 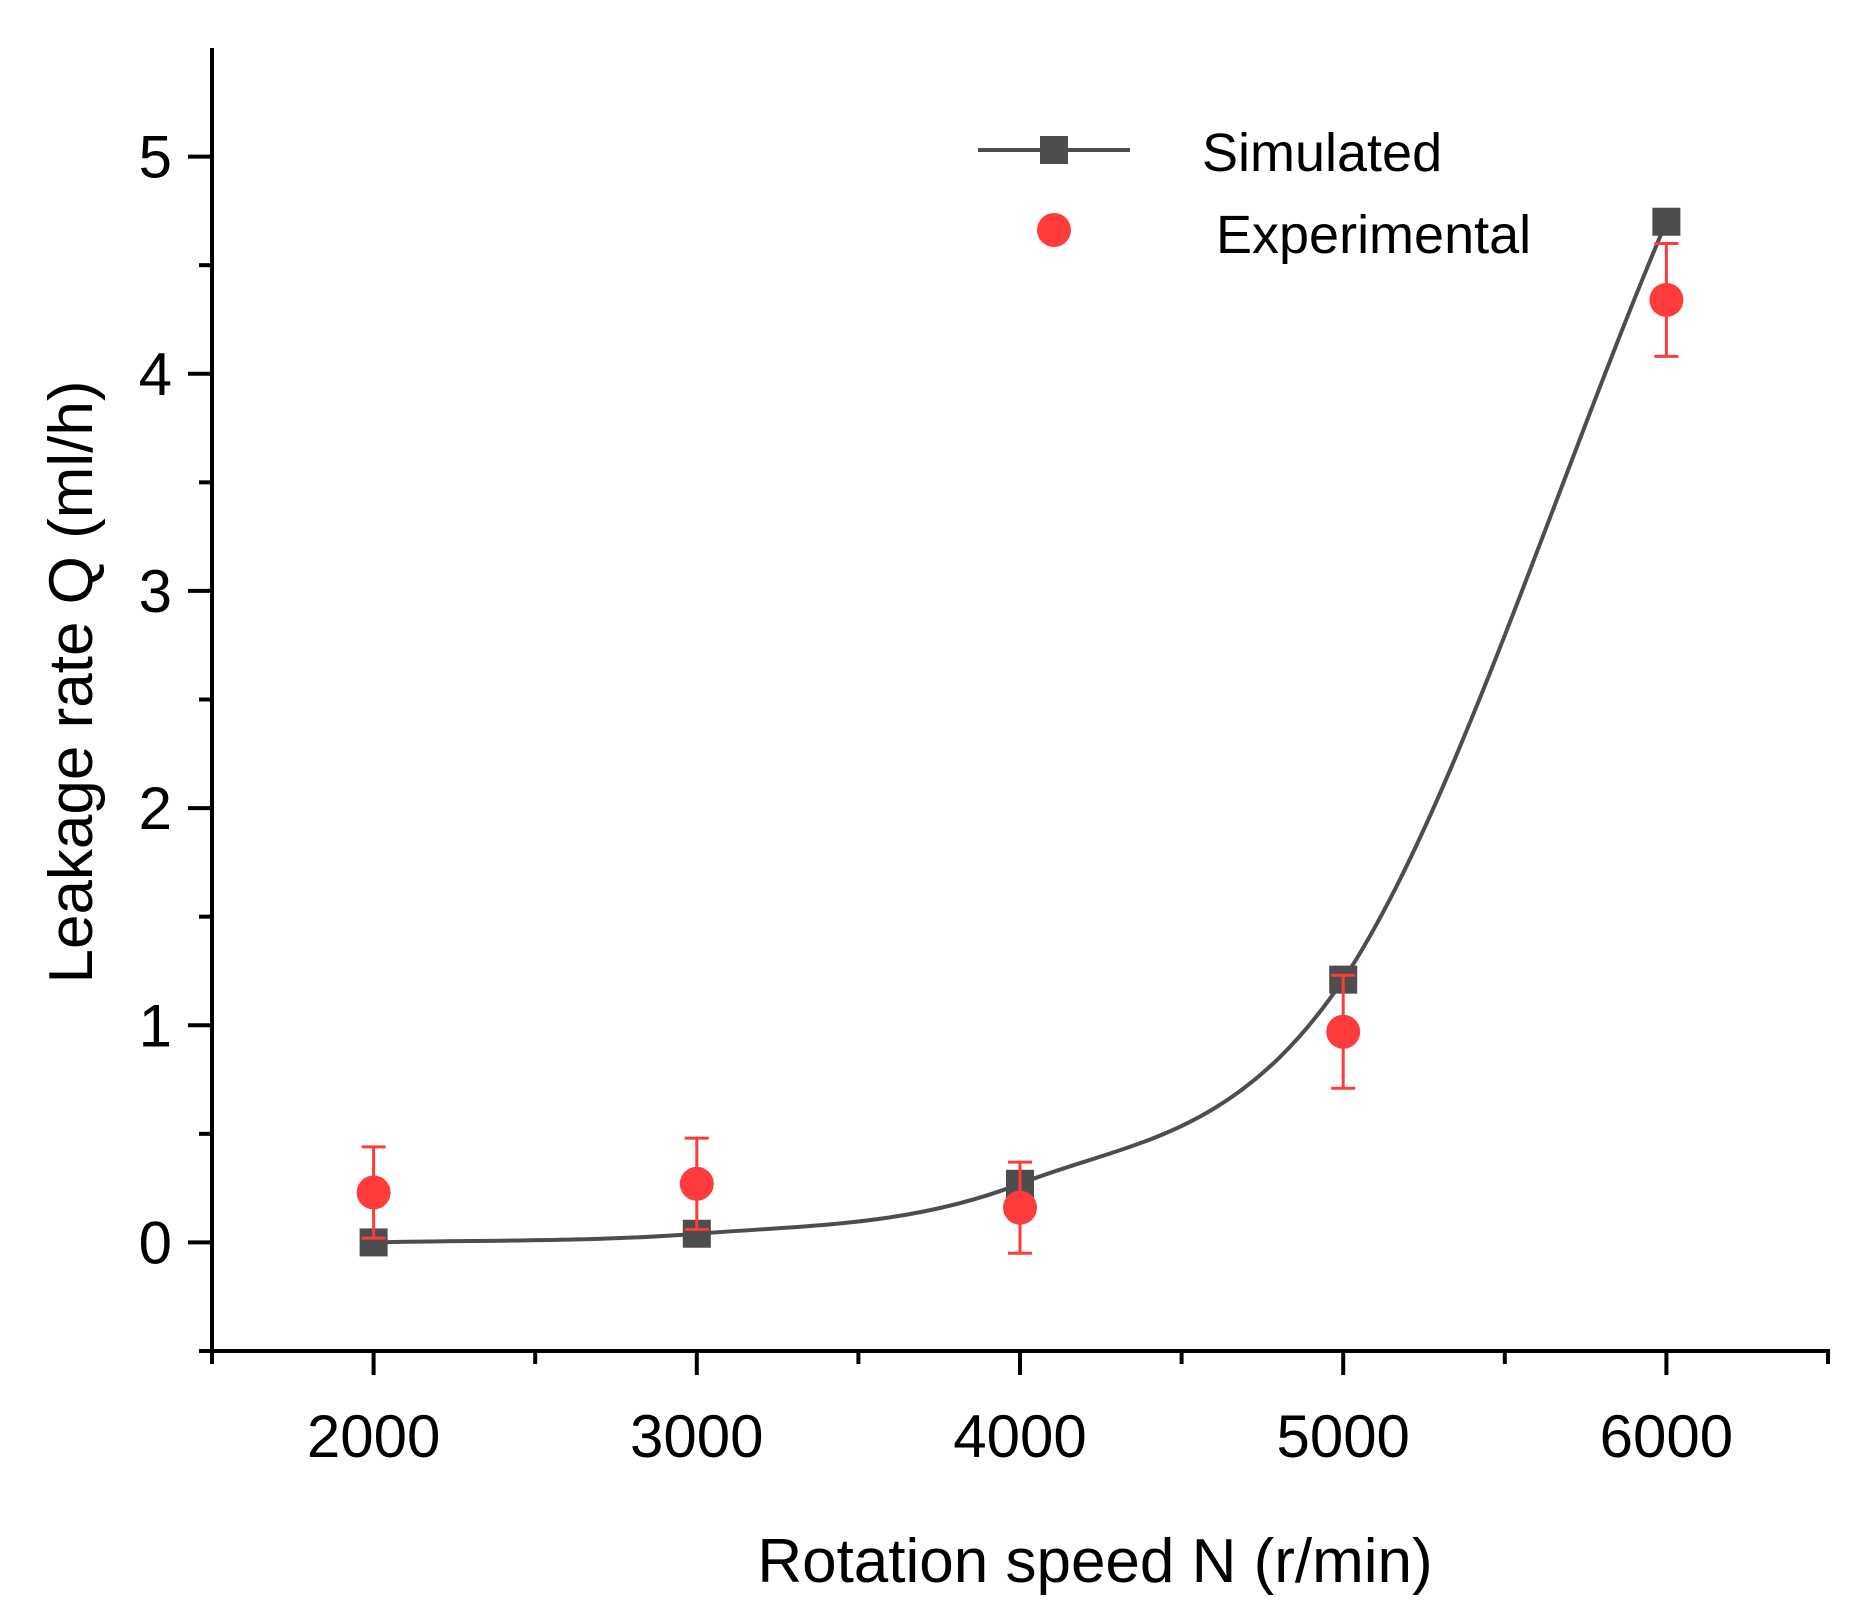 I want to click on y-tick-label: 4, so click(x=155, y=374).